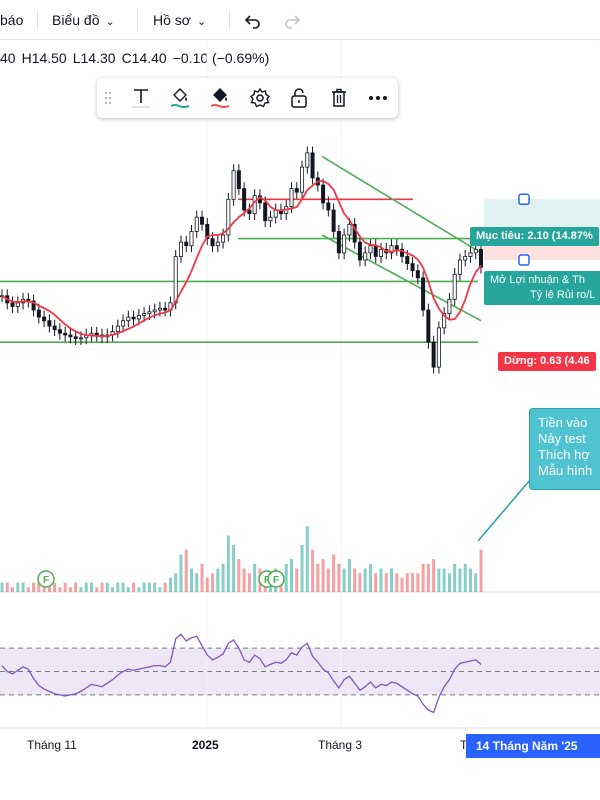 The width and height of the screenshot is (600, 800). What do you see at coordinates (12, 20) in the screenshot?
I see `alert-menu-item: báo` at bounding box center [12, 20].